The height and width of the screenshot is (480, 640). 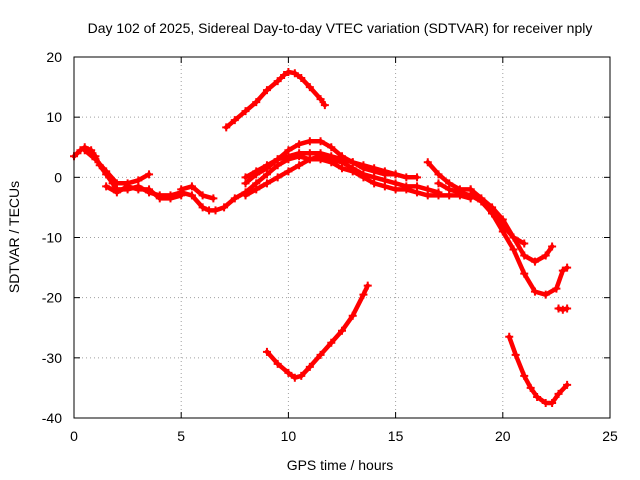 I want to click on y-tick-label: -30, so click(x=52, y=358).